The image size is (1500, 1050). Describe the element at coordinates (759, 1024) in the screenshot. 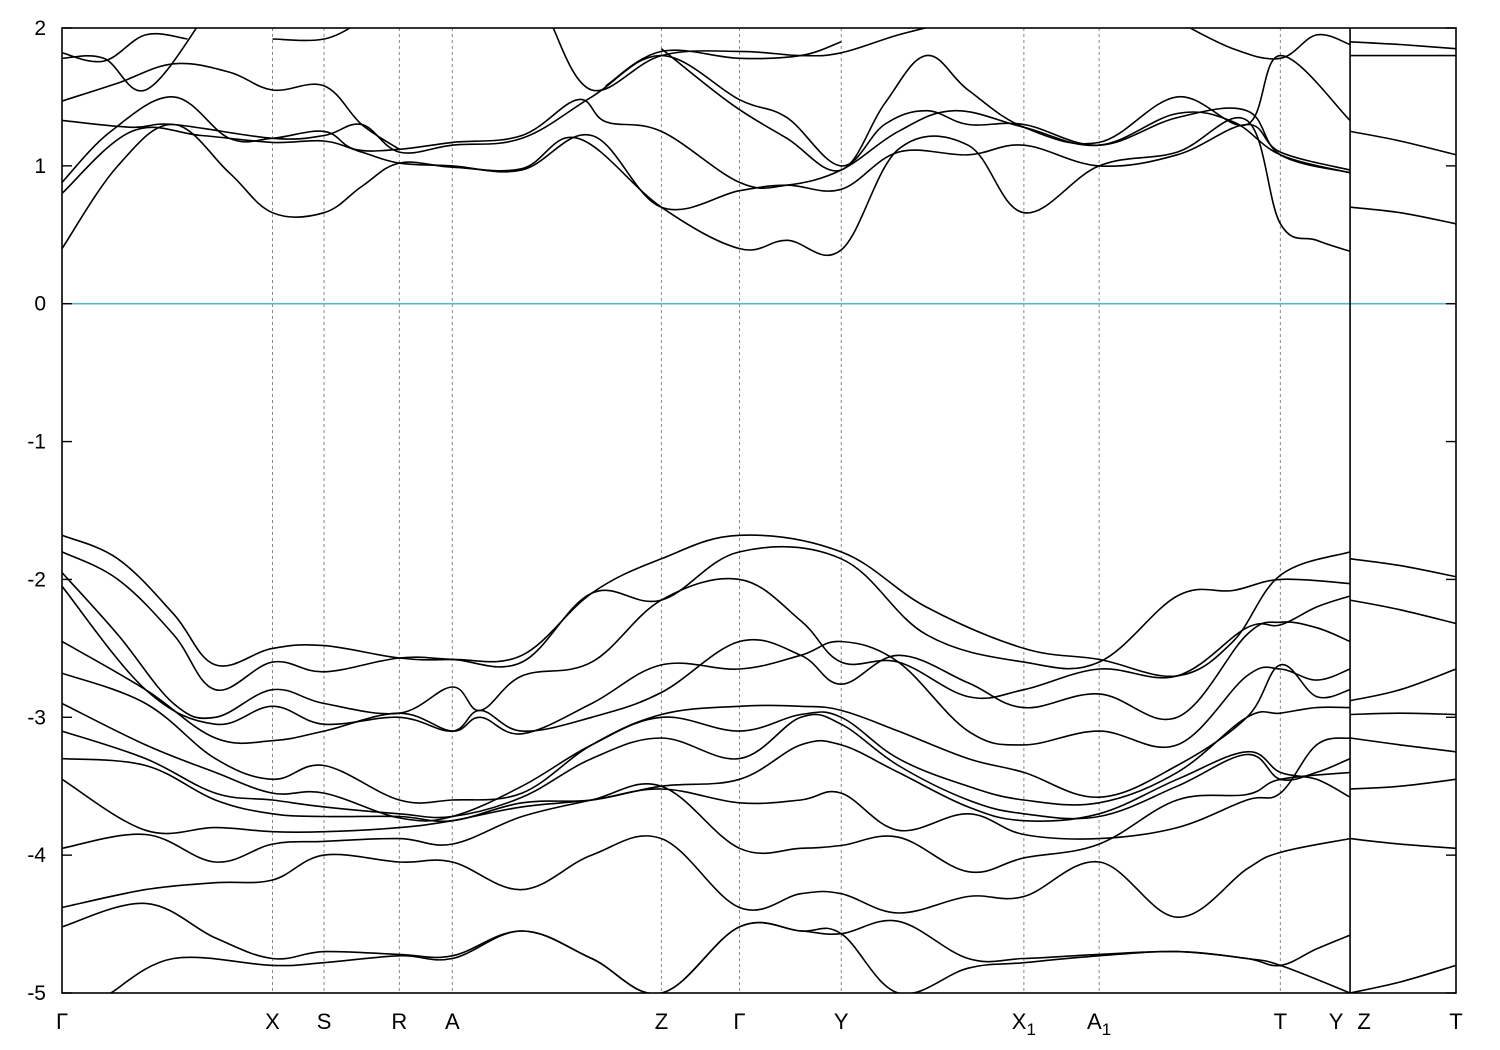

I see `x-axis-kpoint-labels: Γ X S R A Z Γ Y X1 A1 T Y Z T` at that location.